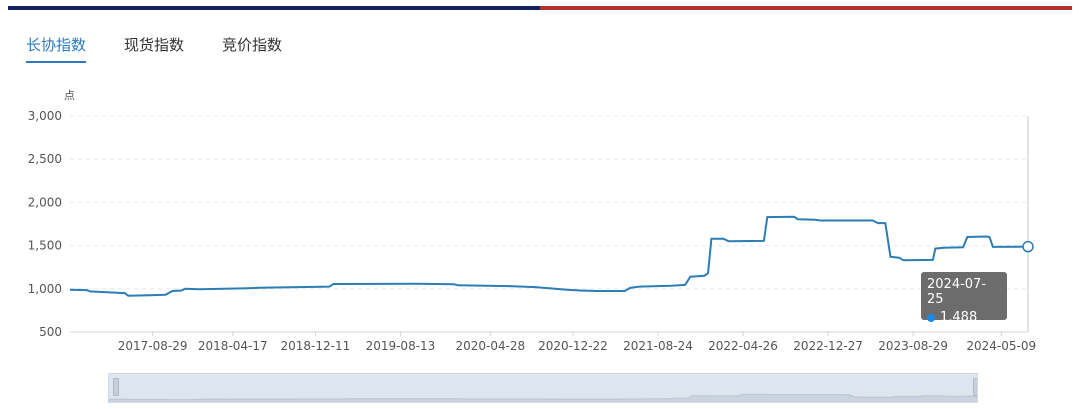 The height and width of the screenshot is (409, 1080). I want to click on y-tick-label: 3,000, so click(45, 116).